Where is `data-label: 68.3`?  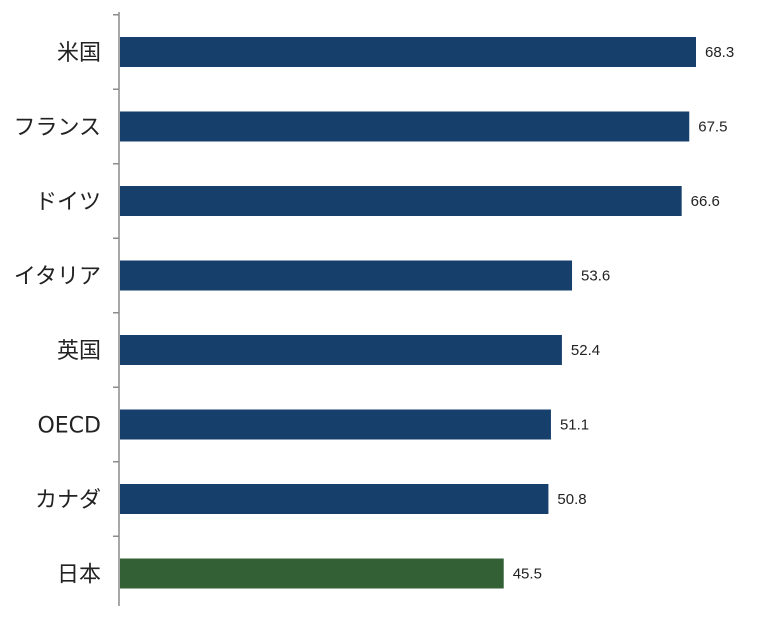
data-label: 68.3 is located at coordinates (719, 52).